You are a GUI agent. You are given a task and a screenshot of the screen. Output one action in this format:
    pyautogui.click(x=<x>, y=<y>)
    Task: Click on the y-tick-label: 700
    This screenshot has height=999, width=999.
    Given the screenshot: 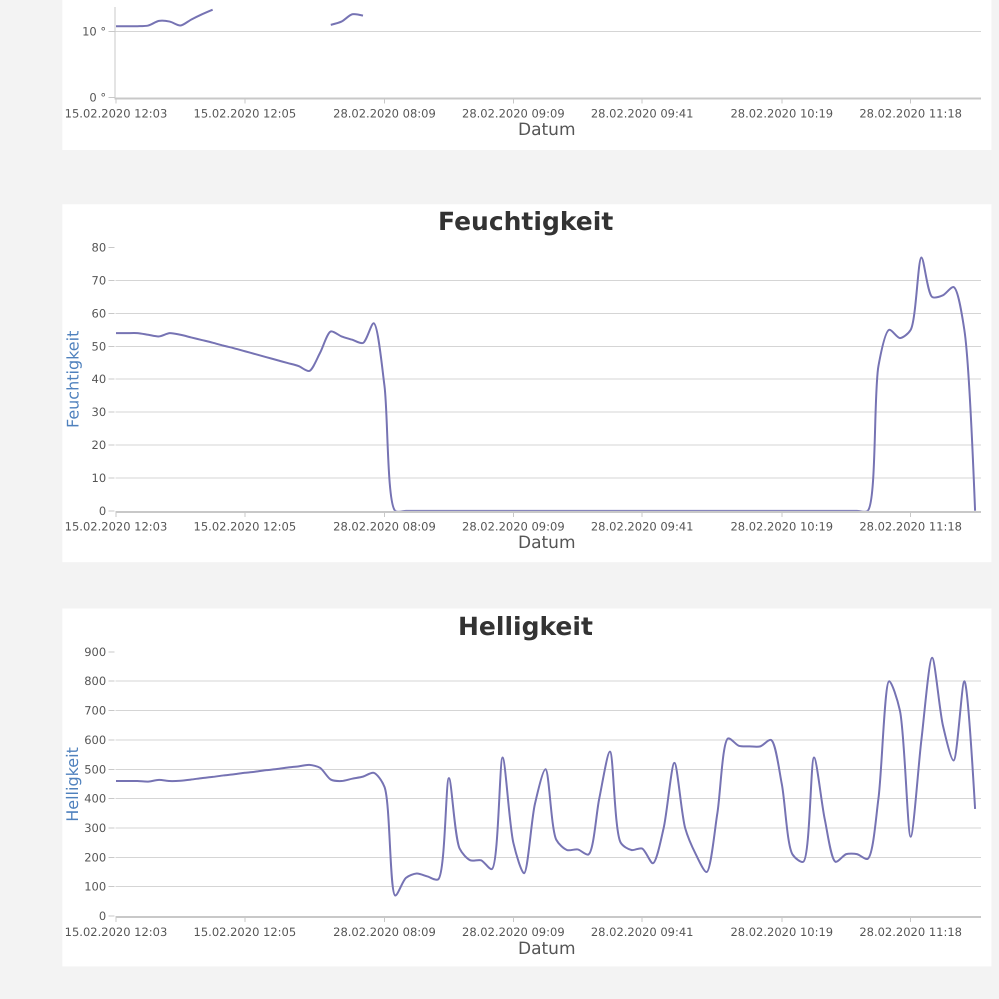 What is the action you would take?
    pyautogui.click(x=95, y=711)
    